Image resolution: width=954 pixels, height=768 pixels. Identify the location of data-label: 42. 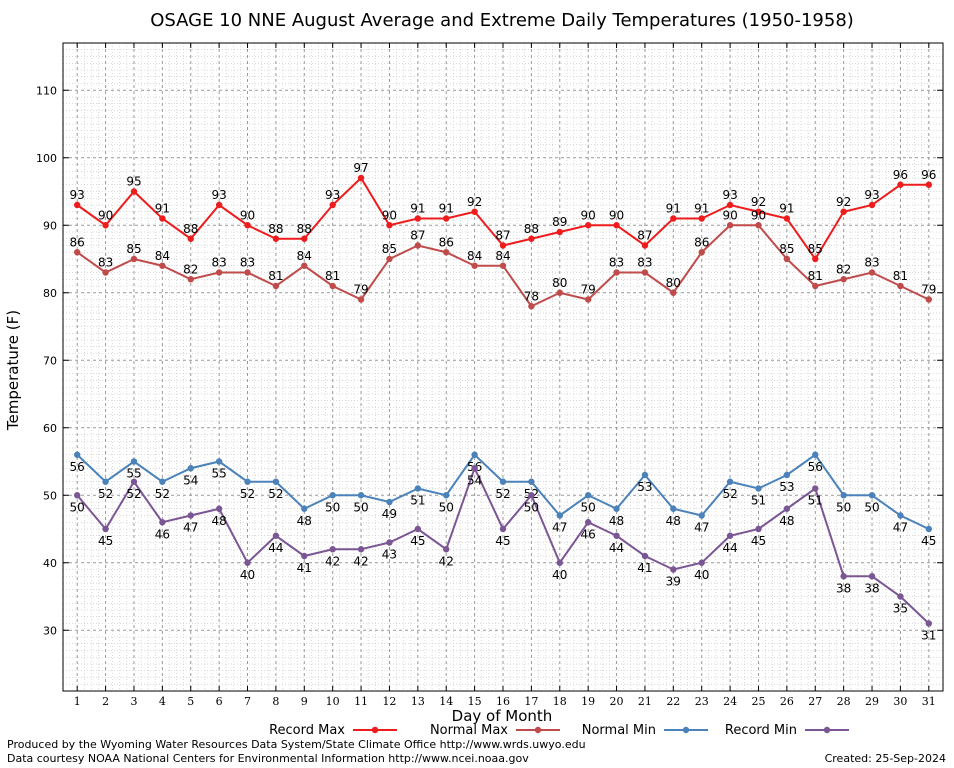
(332, 561).